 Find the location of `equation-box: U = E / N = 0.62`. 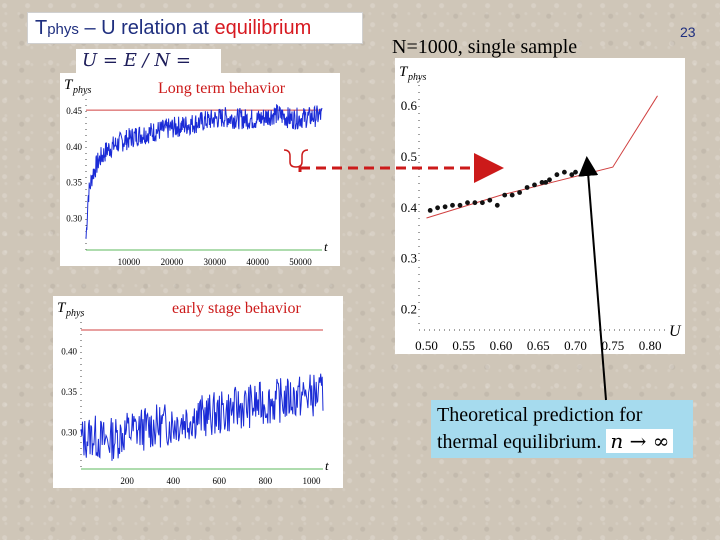

equation-box: U = E / N = 0.62 is located at coordinates (148, 72).